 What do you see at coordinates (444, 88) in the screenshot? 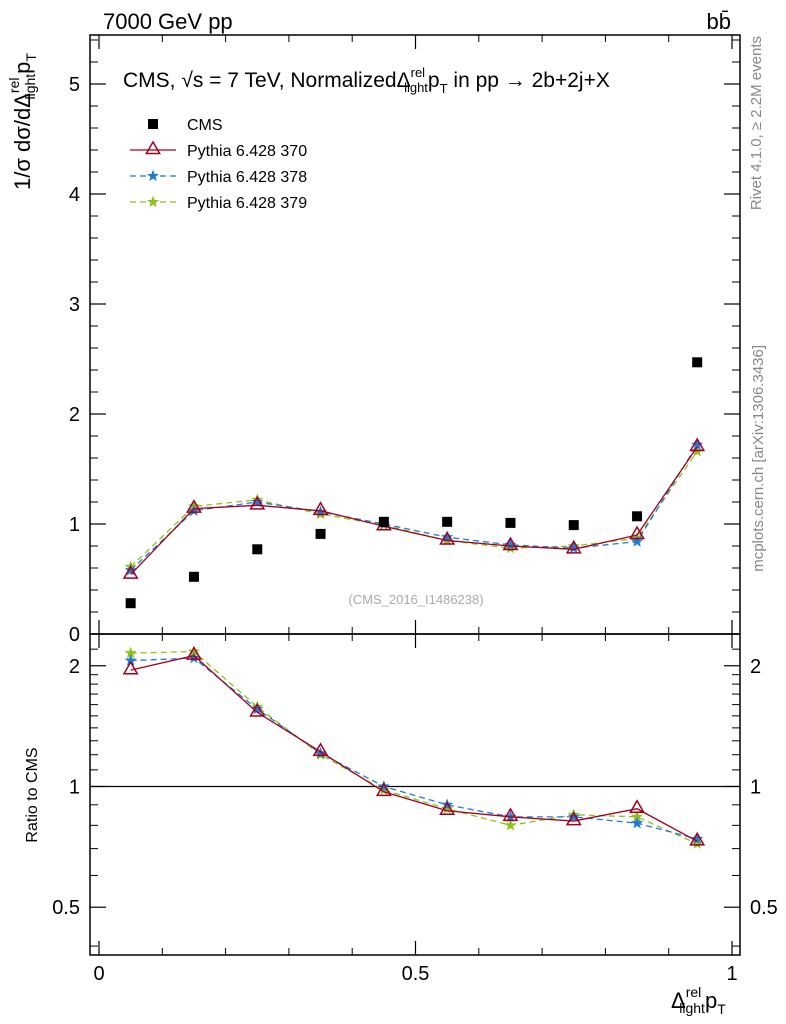
I see `title-t: T` at bounding box center [444, 88].